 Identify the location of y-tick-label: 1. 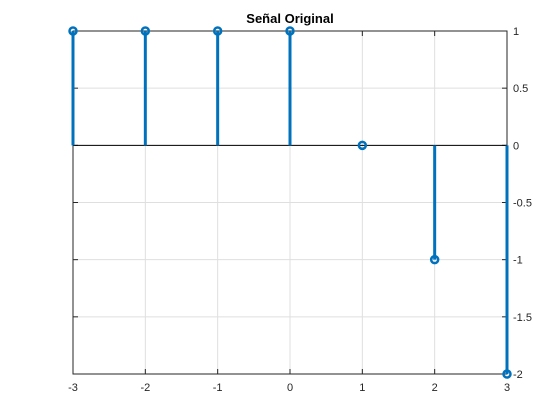
(516, 32).